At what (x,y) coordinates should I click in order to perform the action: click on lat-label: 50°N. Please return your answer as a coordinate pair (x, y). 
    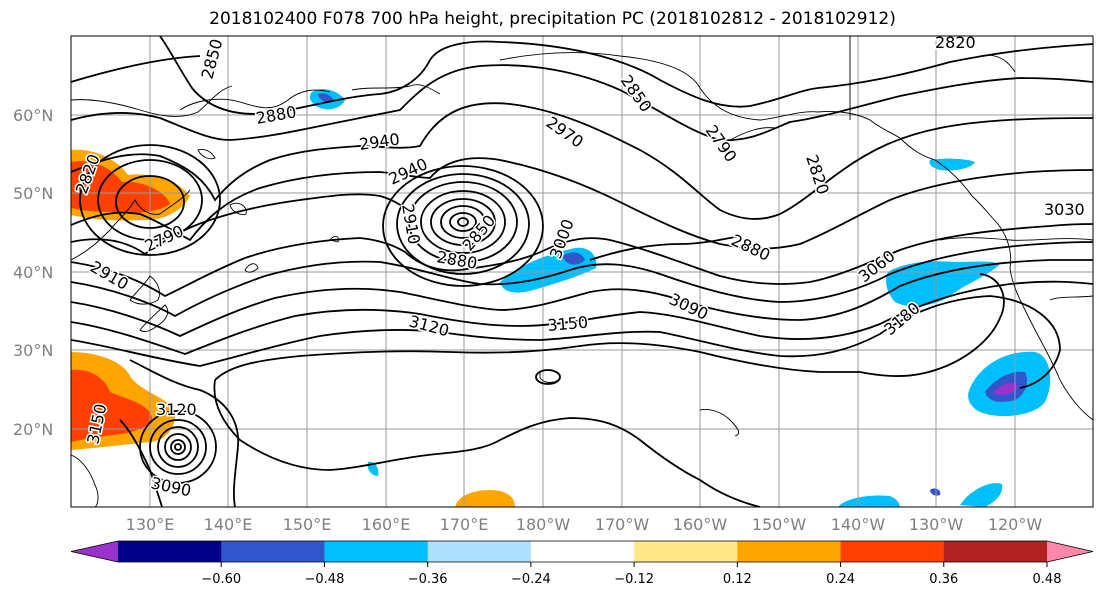
    Looking at the image, I should click on (33, 193).